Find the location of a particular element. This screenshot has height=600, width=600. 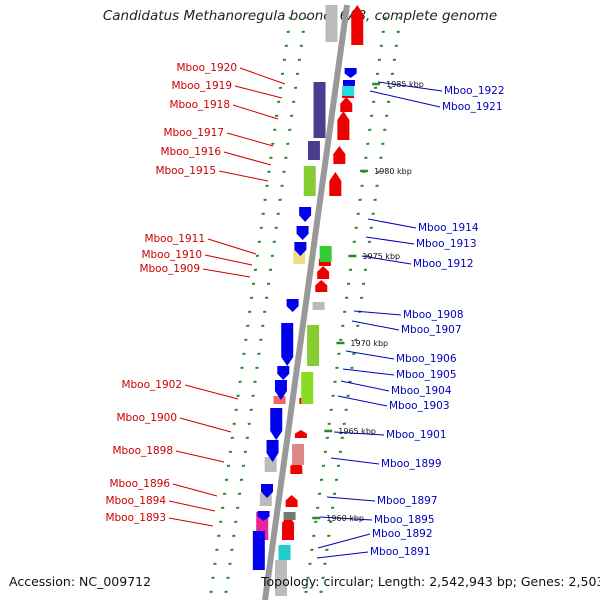

gene-label-right: Mboo_1904 is located at coordinates (421, 391).